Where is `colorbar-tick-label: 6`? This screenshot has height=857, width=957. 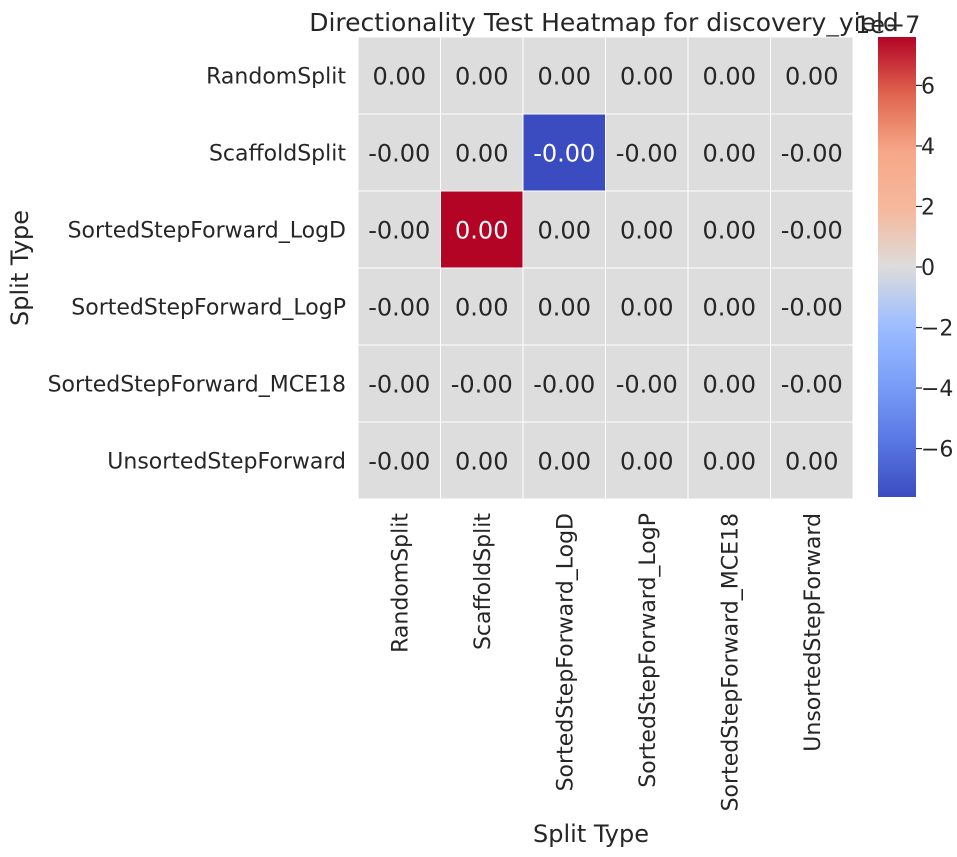 colorbar-tick-label: 6 is located at coordinates (928, 86).